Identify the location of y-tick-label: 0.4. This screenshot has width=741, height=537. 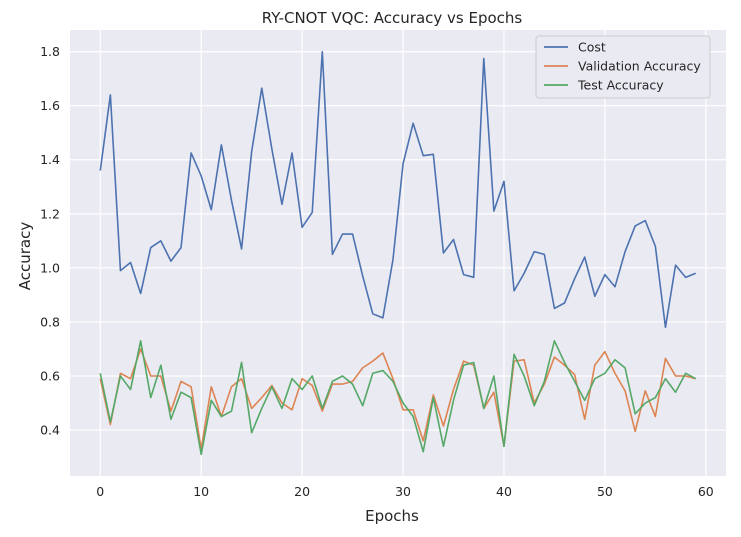
(50, 430).